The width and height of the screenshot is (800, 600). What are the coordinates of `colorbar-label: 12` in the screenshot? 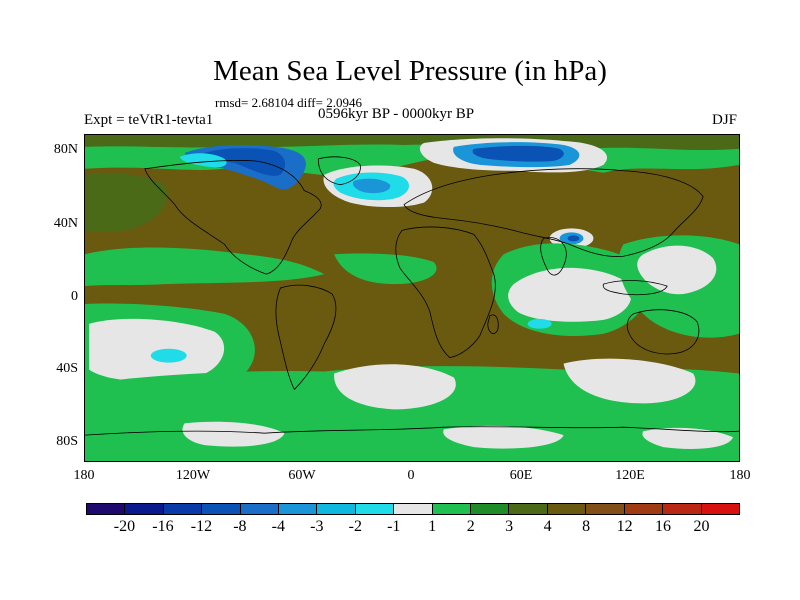 It's located at (624, 526).